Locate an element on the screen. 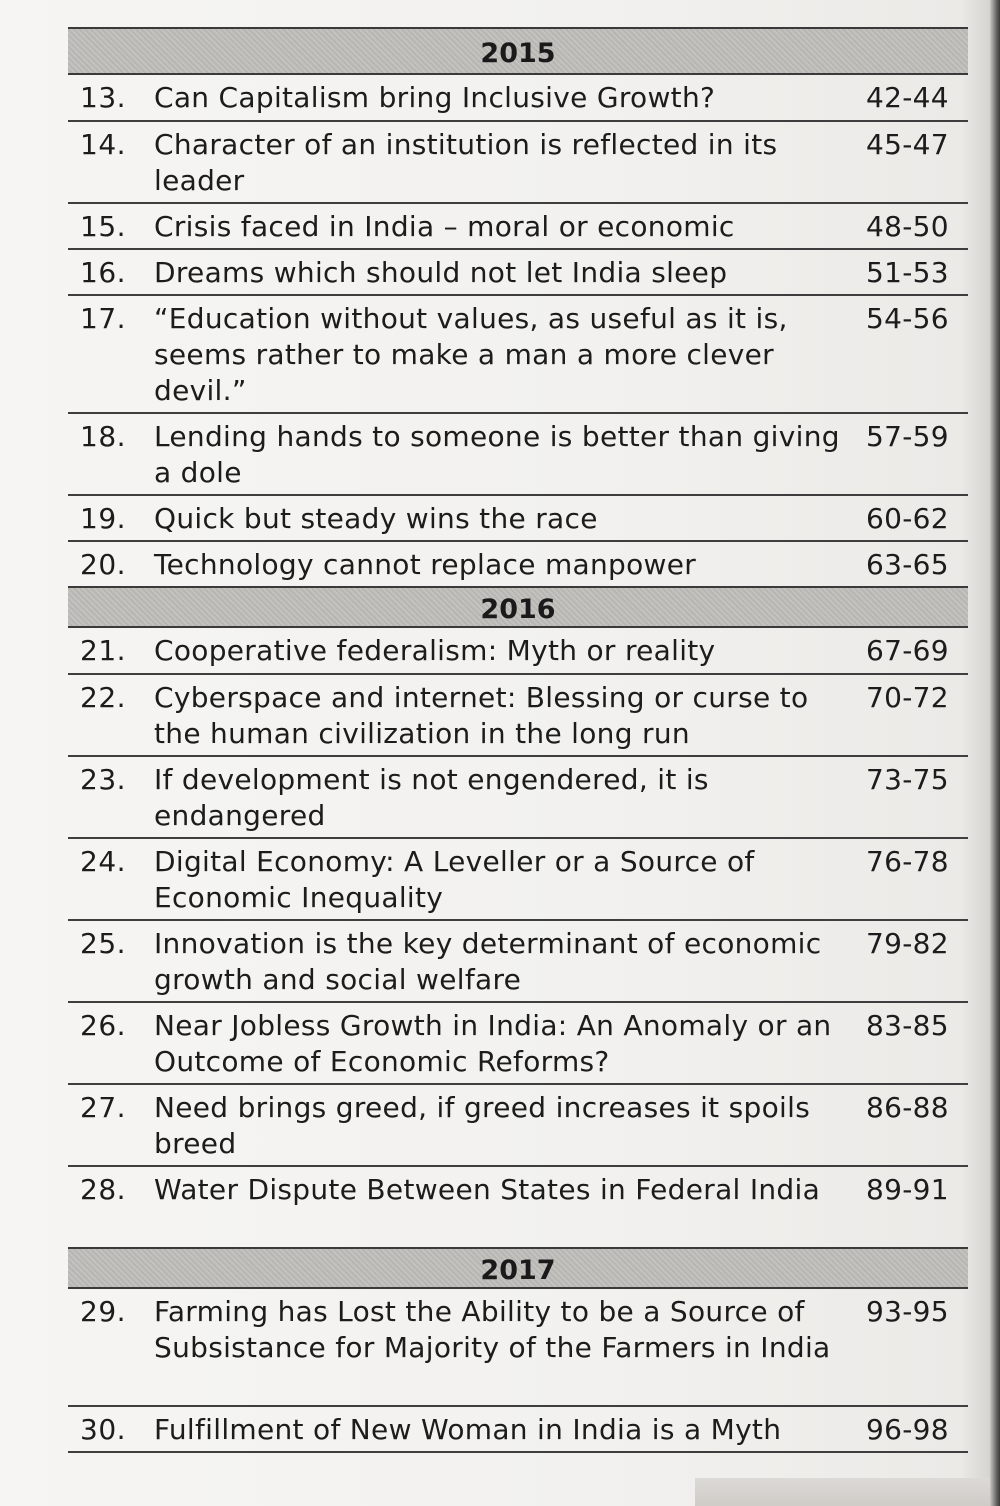 The width and height of the screenshot is (1000, 1506). entry-number: 25. is located at coordinates (103, 943).